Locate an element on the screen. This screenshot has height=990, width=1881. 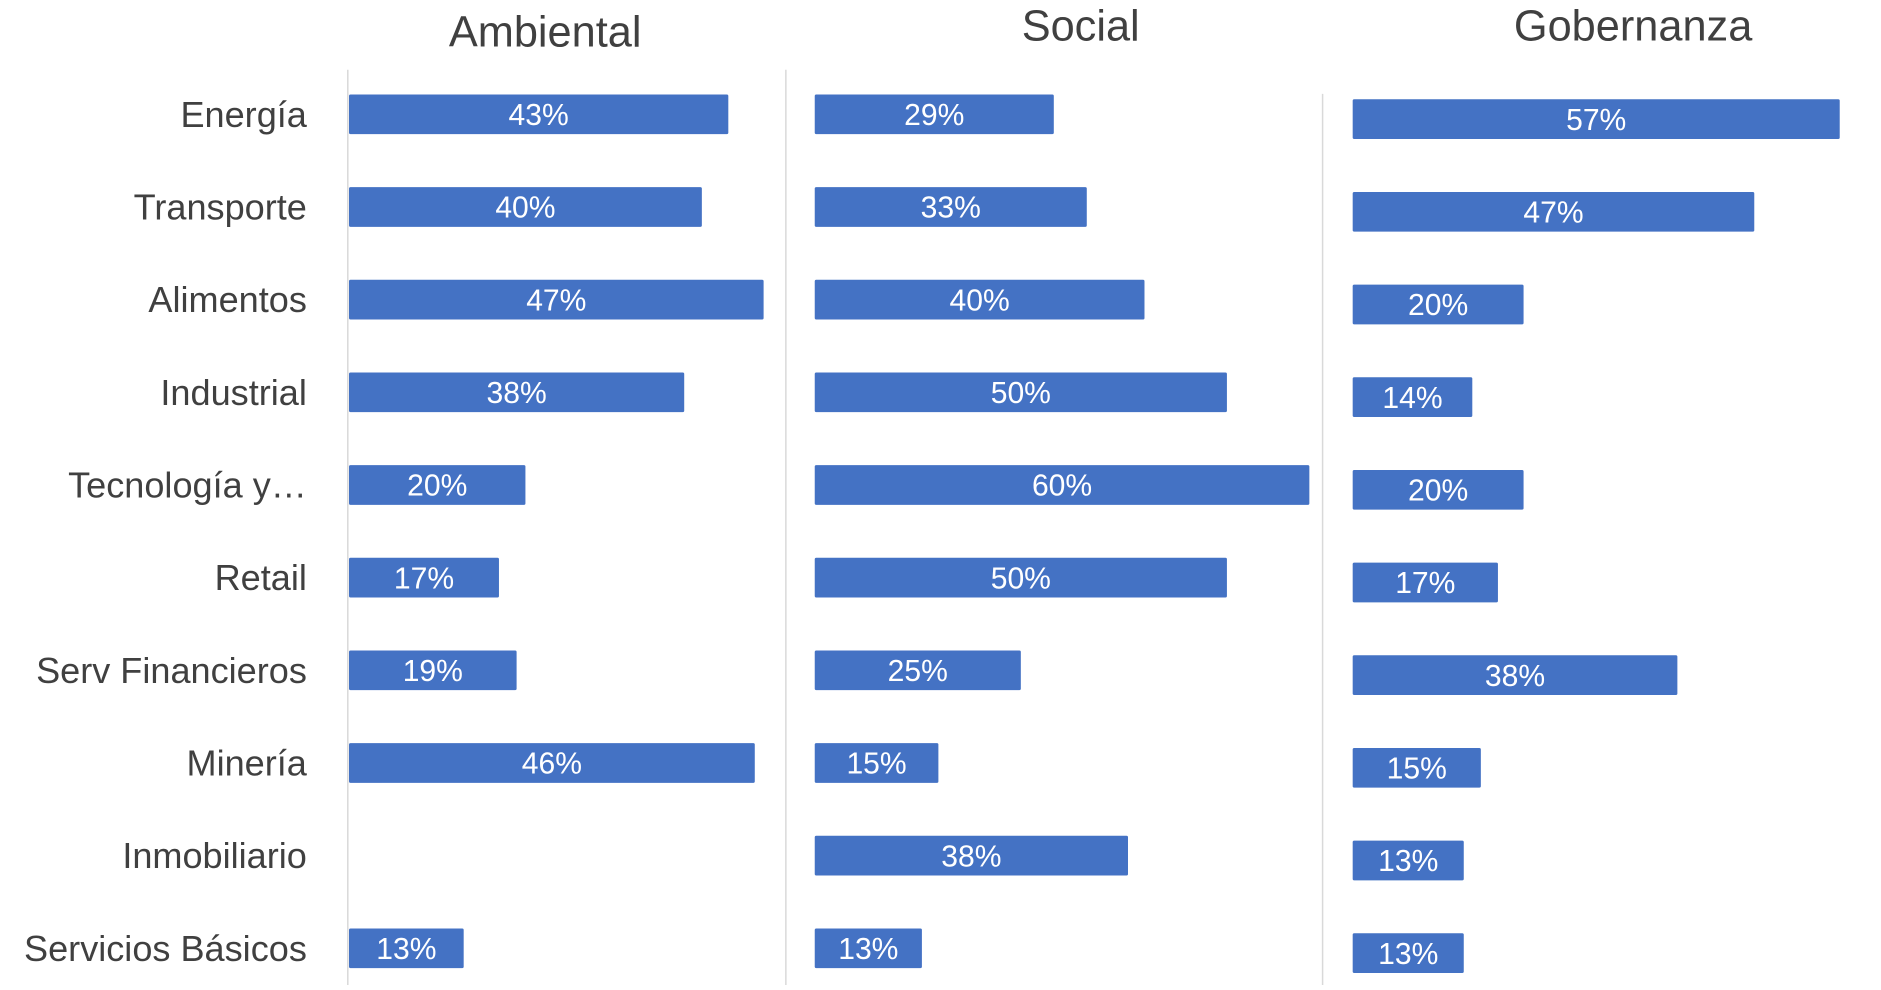
data-label-ambiental-tecnologia-y: 20% is located at coordinates (437, 486).